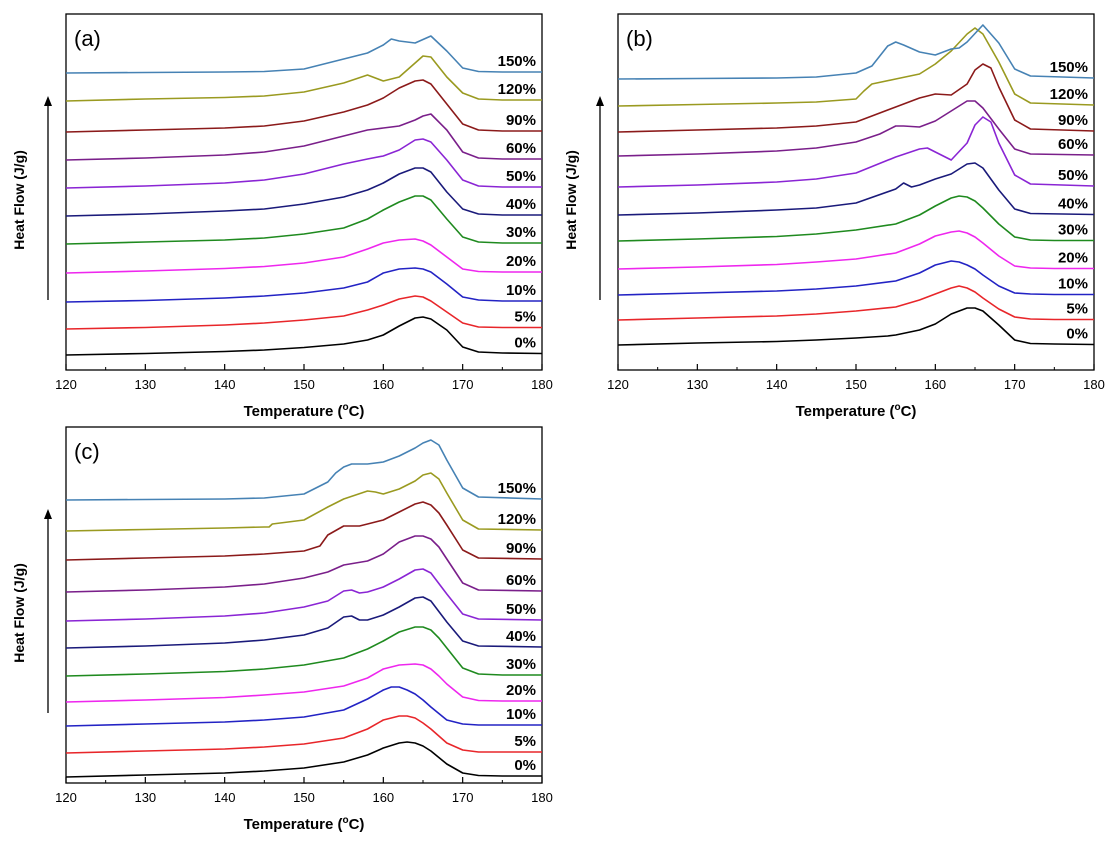 Image resolution: width=1110 pixels, height=848 pixels. What do you see at coordinates (87, 38) in the screenshot?
I see `panel-label: (a)` at bounding box center [87, 38].